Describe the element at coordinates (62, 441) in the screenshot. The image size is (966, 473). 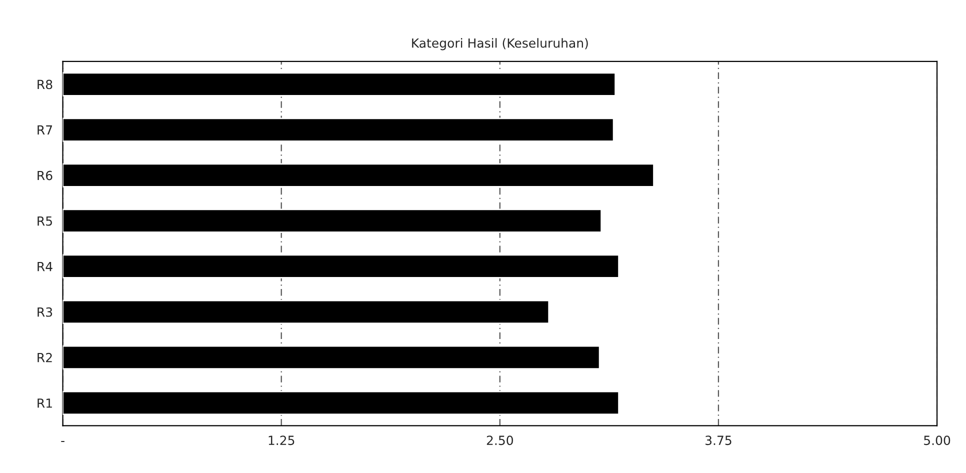
I see `x-tick-label: -` at that location.